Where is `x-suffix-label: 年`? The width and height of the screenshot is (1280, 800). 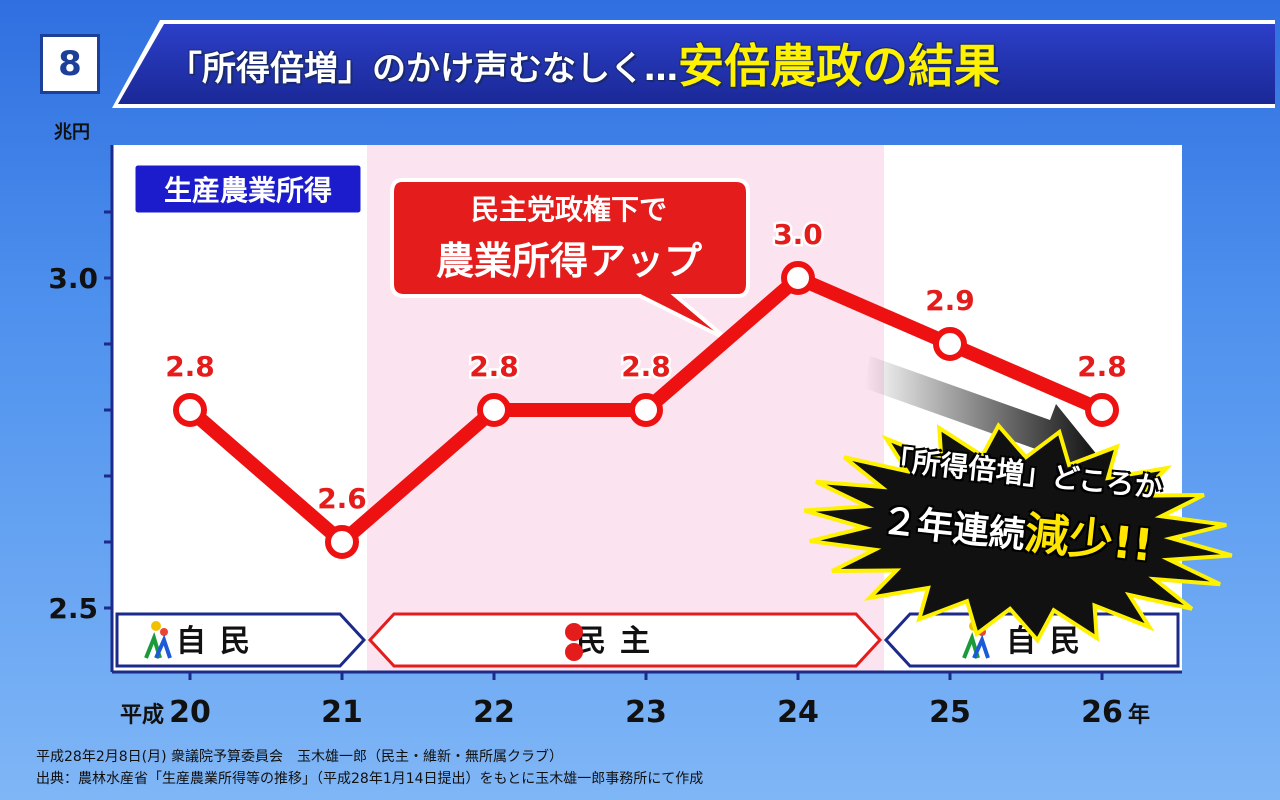
x-suffix-label: 年 is located at coordinates (1139, 715).